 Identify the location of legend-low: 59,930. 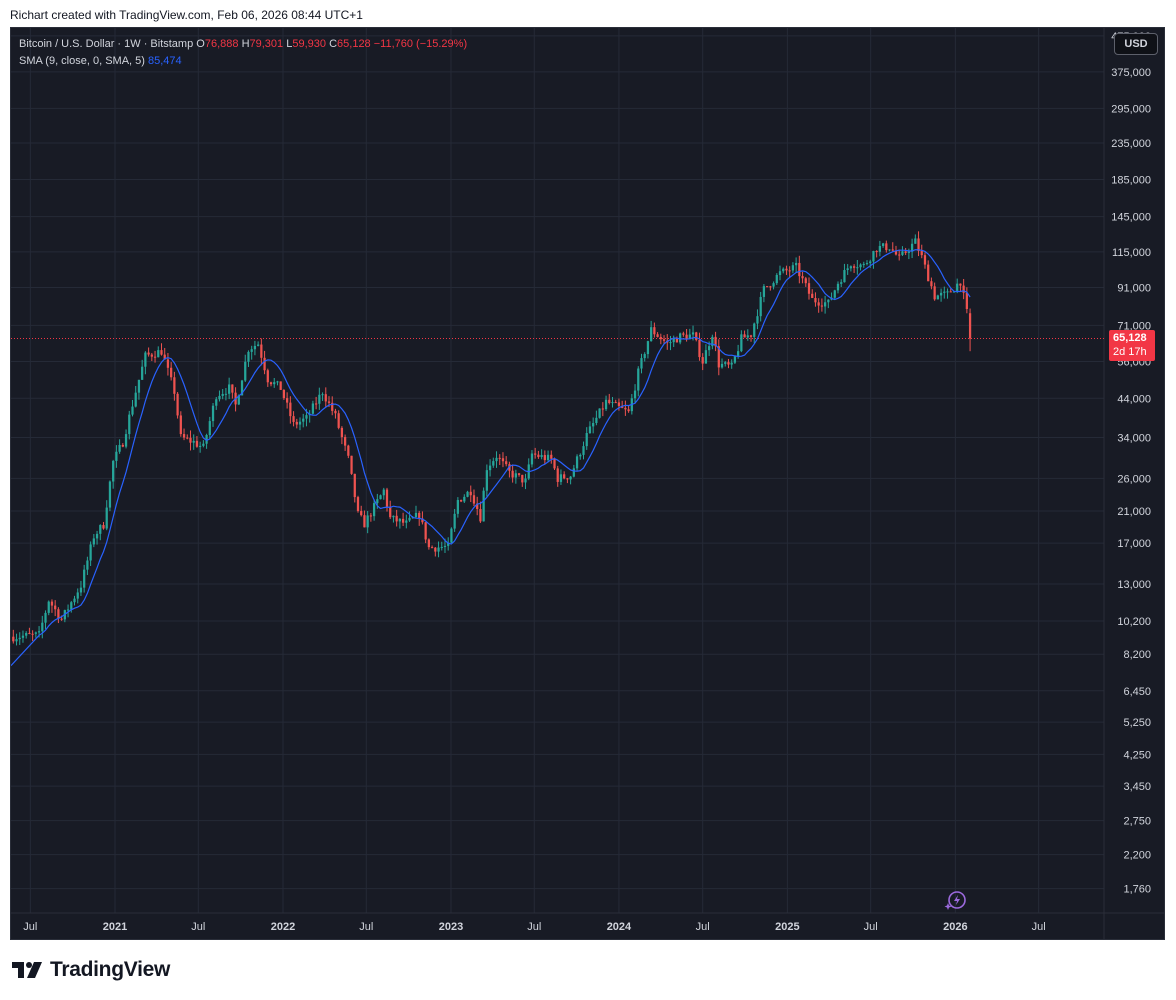
(309, 44).